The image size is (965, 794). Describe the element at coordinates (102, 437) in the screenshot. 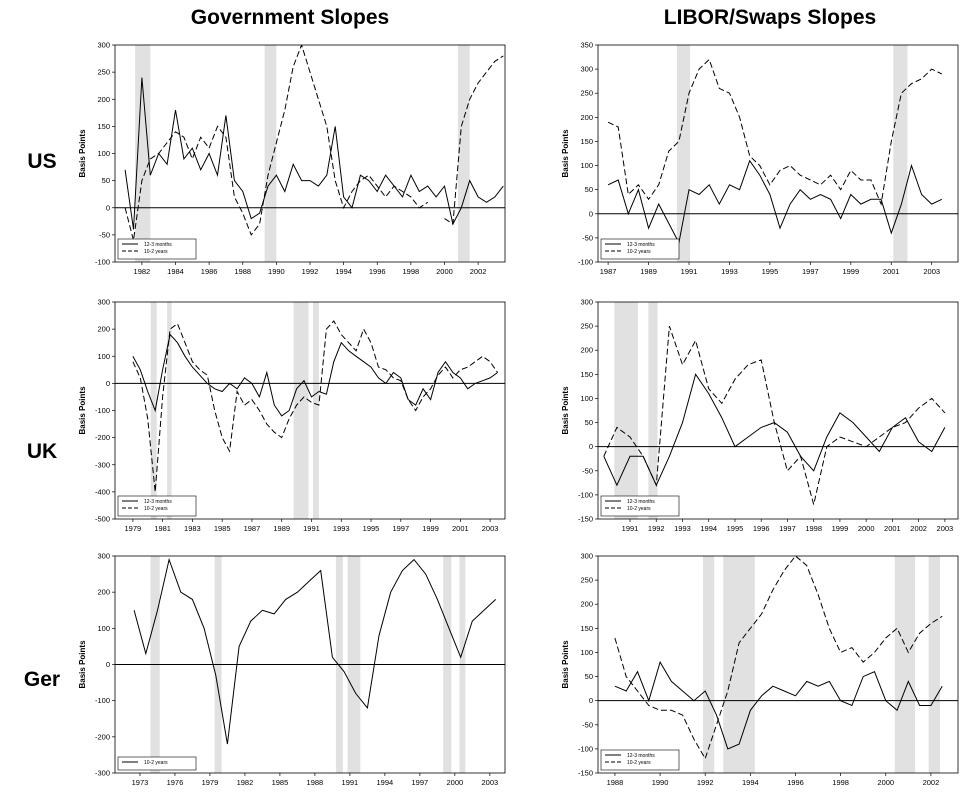

I see `y-tick-label: -200` at that location.